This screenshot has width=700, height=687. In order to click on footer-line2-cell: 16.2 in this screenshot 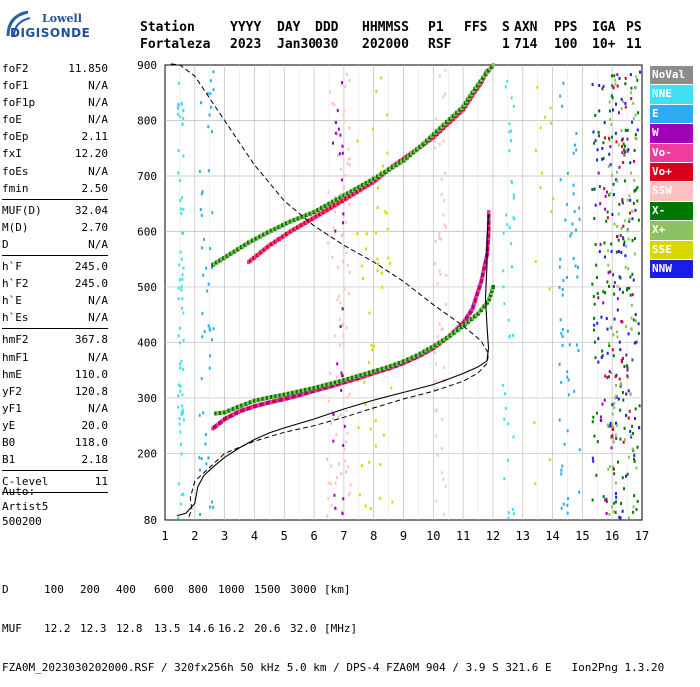, I will do `click(231, 628)`.